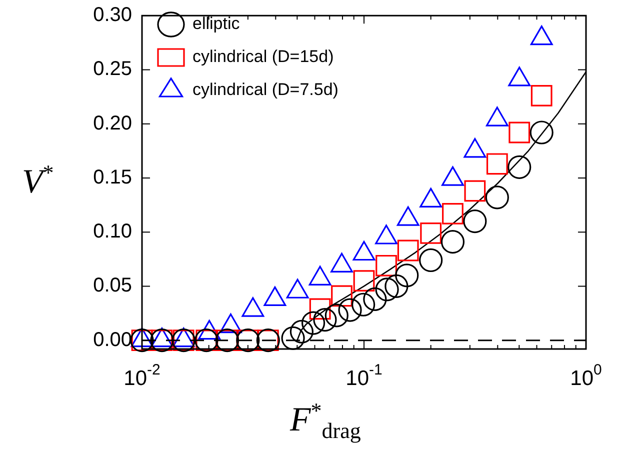  Describe the element at coordinates (216, 24) in the screenshot. I see `legend-label: elliptic` at that location.